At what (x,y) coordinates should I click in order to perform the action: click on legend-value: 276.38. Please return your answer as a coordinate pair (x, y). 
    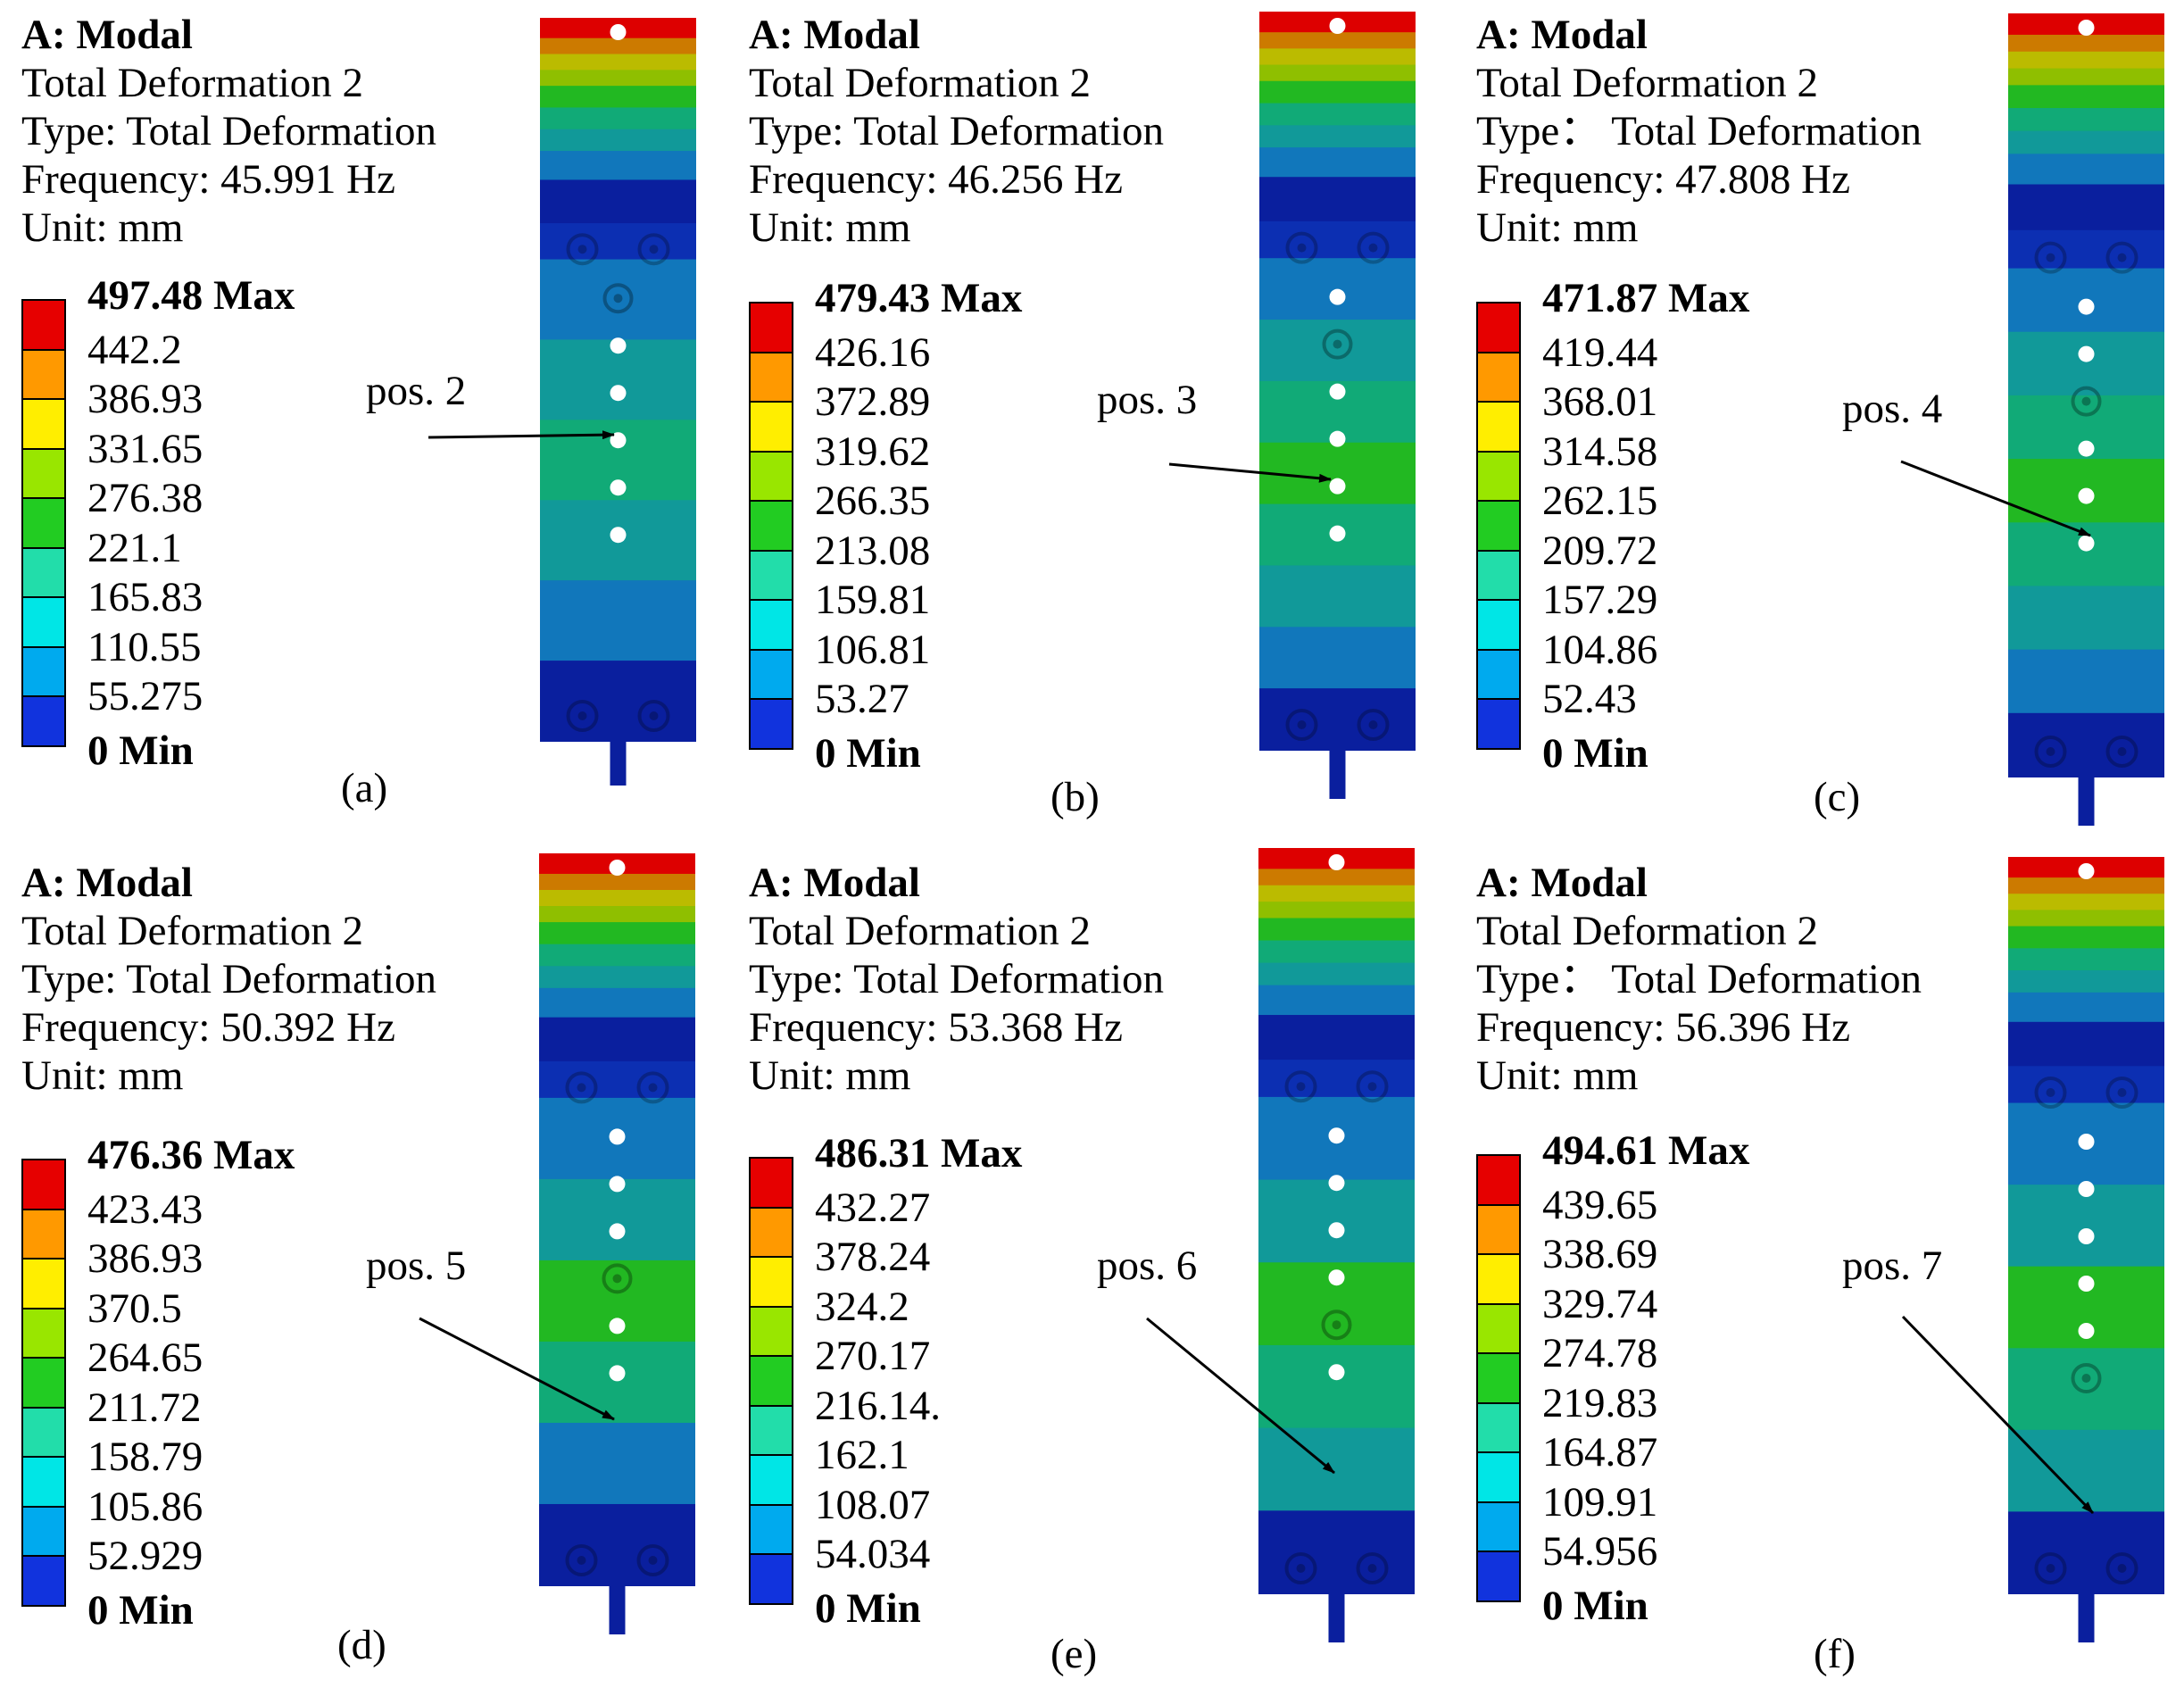
    Looking at the image, I should click on (145, 498).